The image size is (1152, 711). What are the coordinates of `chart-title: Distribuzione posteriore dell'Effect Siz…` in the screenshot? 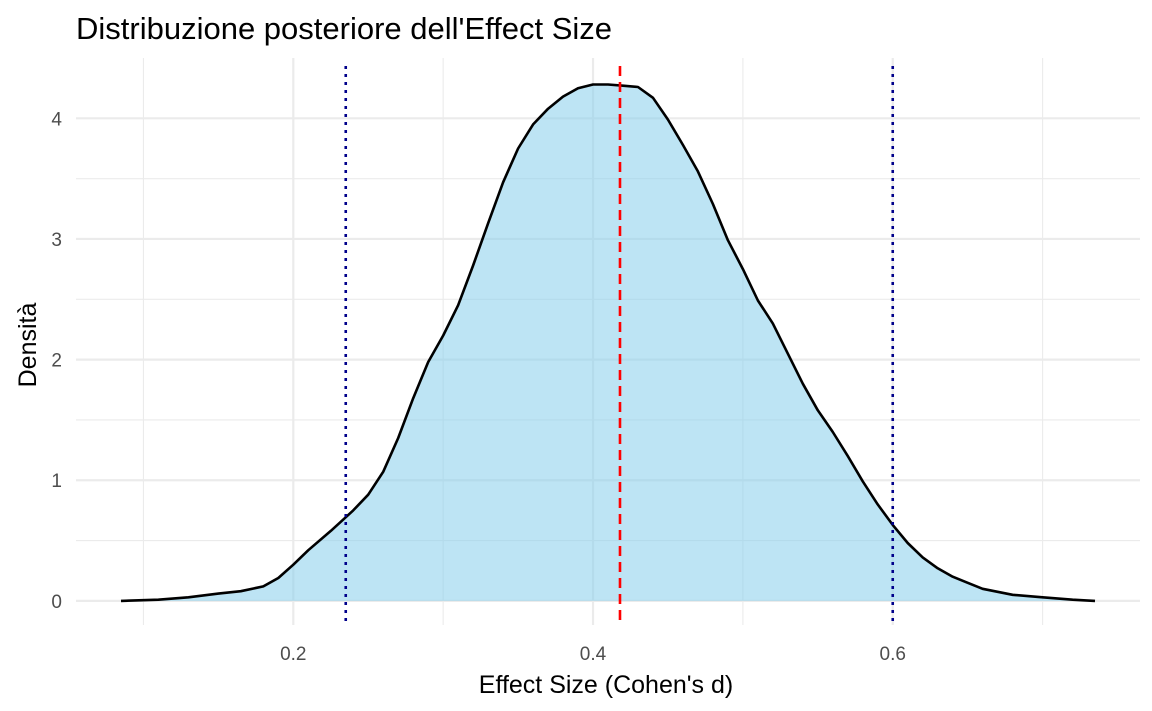 It's located at (344, 28).